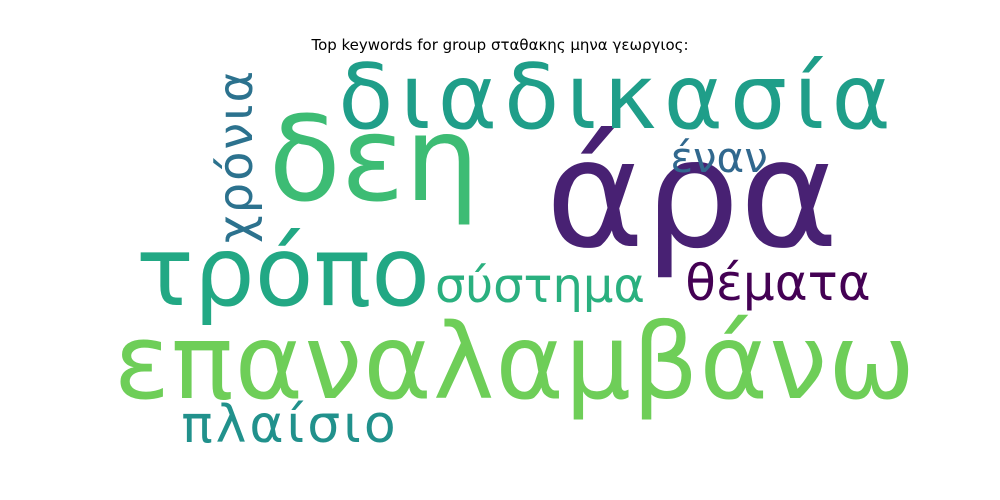 The width and height of the screenshot is (1000, 500). What do you see at coordinates (777, 283) in the screenshot?
I see `word-θέματα: θέματα` at bounding box center [777, 283].